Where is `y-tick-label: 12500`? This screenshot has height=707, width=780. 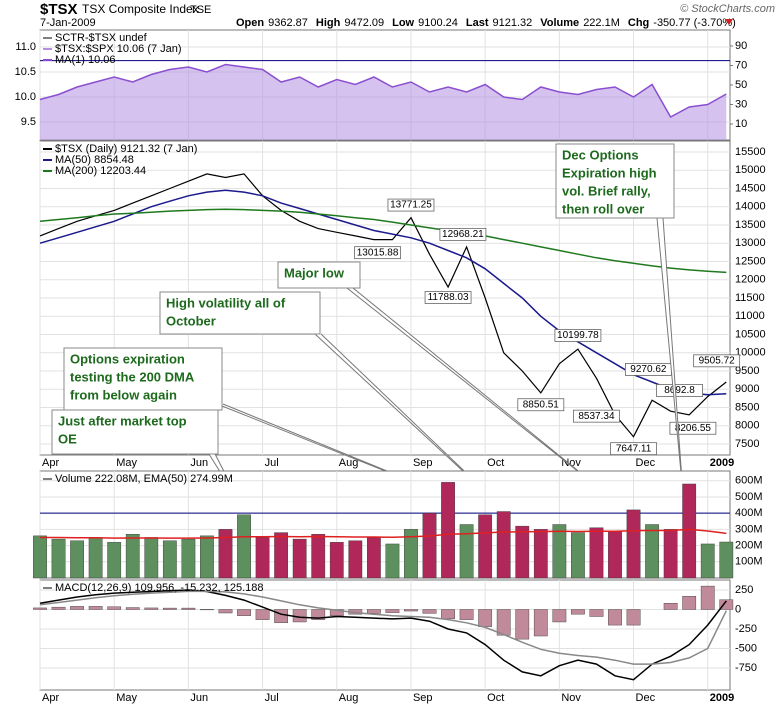
y-tick-label: 12500 is located at coordinates (750, 261).